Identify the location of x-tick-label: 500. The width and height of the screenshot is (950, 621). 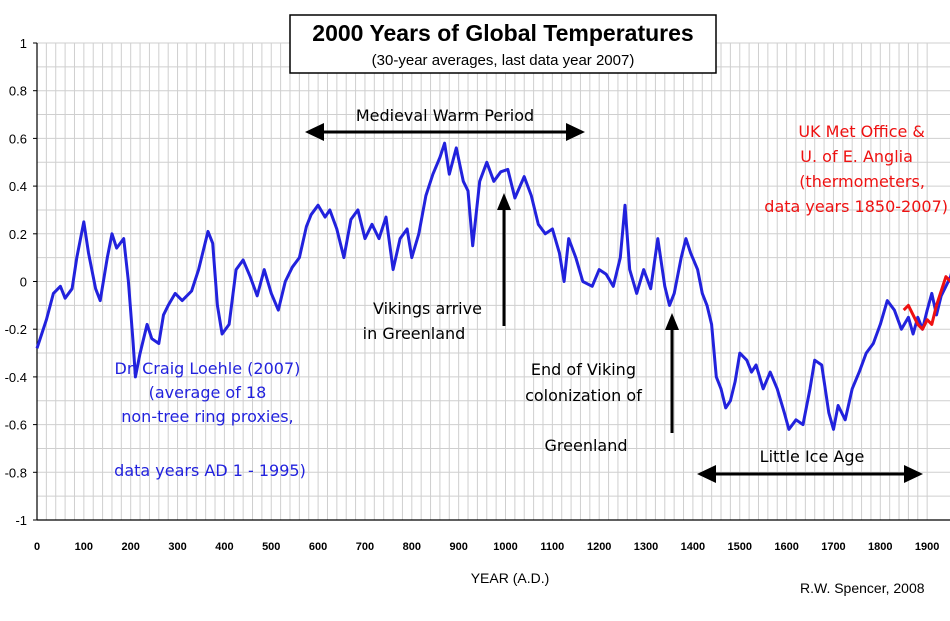
(271, 547).